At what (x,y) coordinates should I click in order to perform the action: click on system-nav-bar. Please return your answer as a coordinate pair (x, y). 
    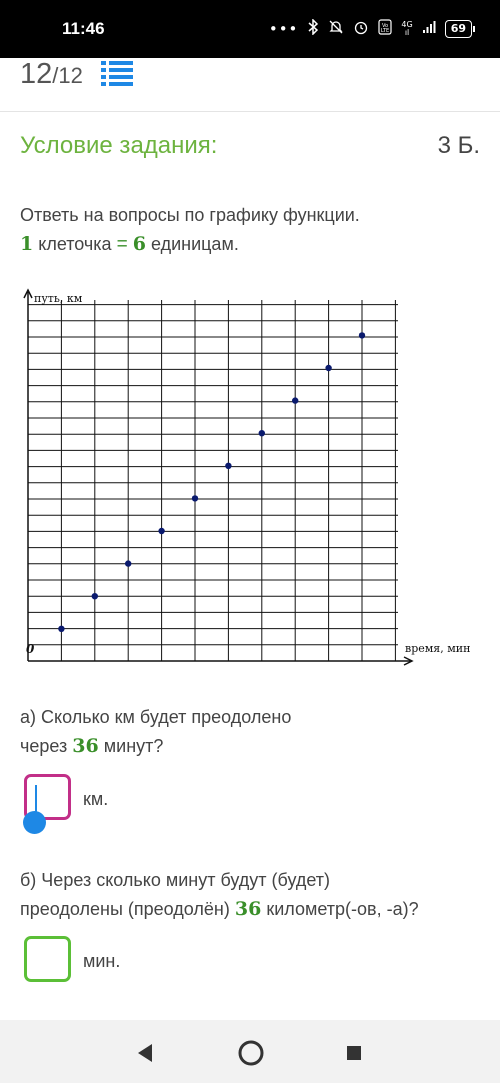
    Looking at the image, I should click on (250, 1051).